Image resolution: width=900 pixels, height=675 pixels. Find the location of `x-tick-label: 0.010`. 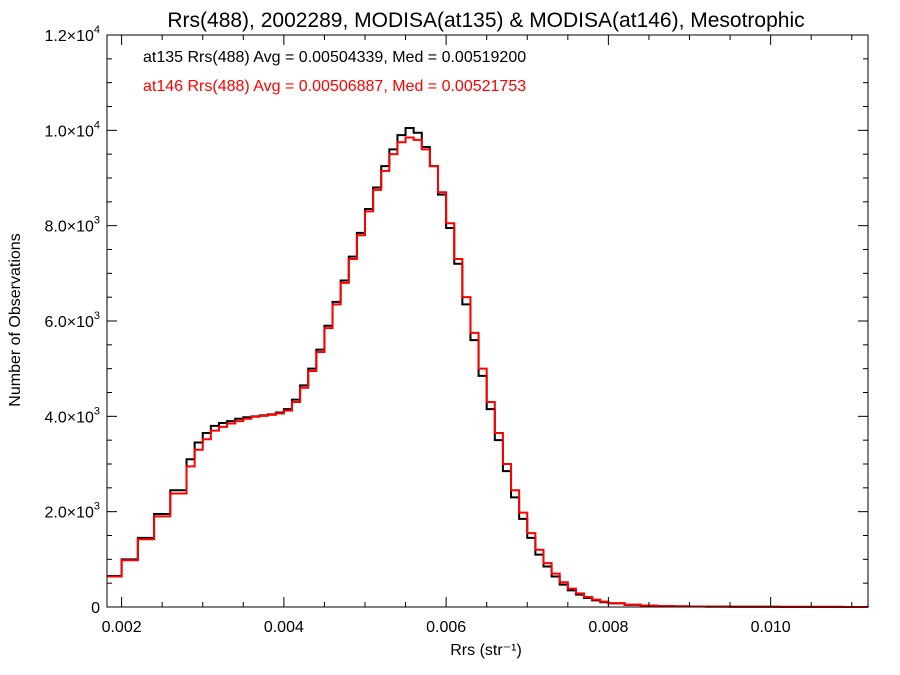

x-tick-label: 0.010 is located at coordinates (771, 627).